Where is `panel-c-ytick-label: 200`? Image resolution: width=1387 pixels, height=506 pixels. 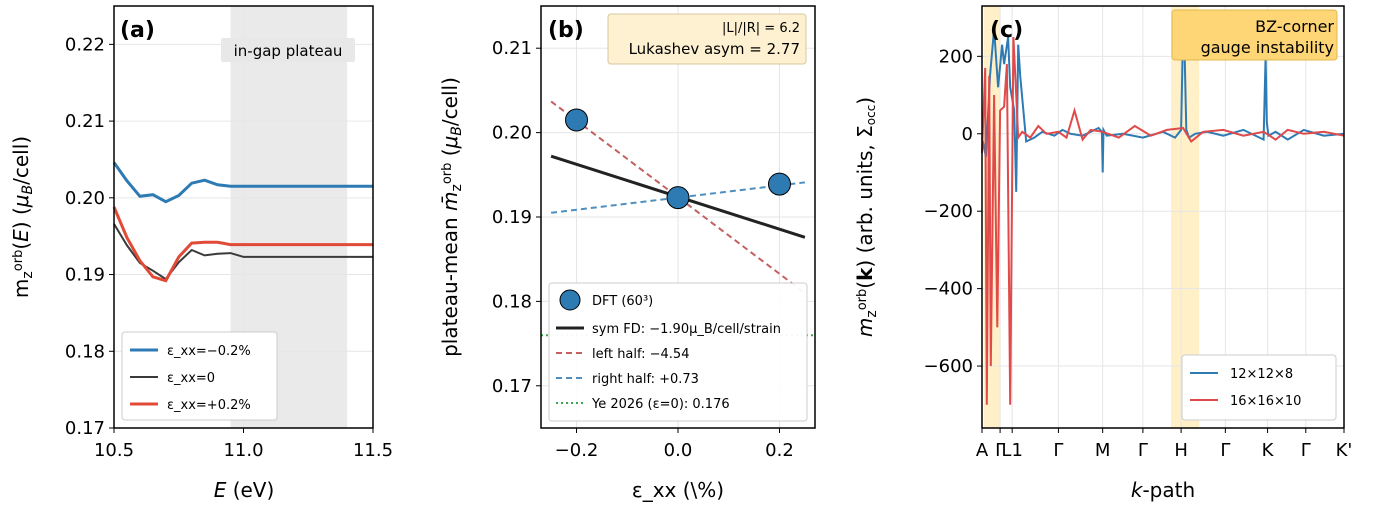 panel-c-ytick-label: 200 is located at coordinates (956, 56).